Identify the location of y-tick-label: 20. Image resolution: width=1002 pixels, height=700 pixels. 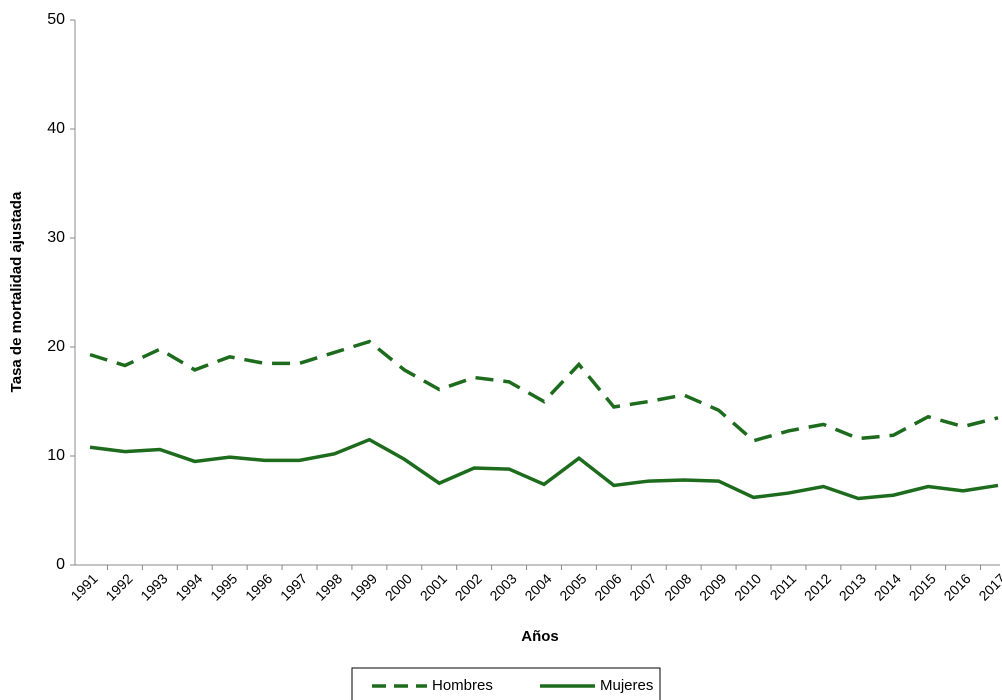
(56, 346).